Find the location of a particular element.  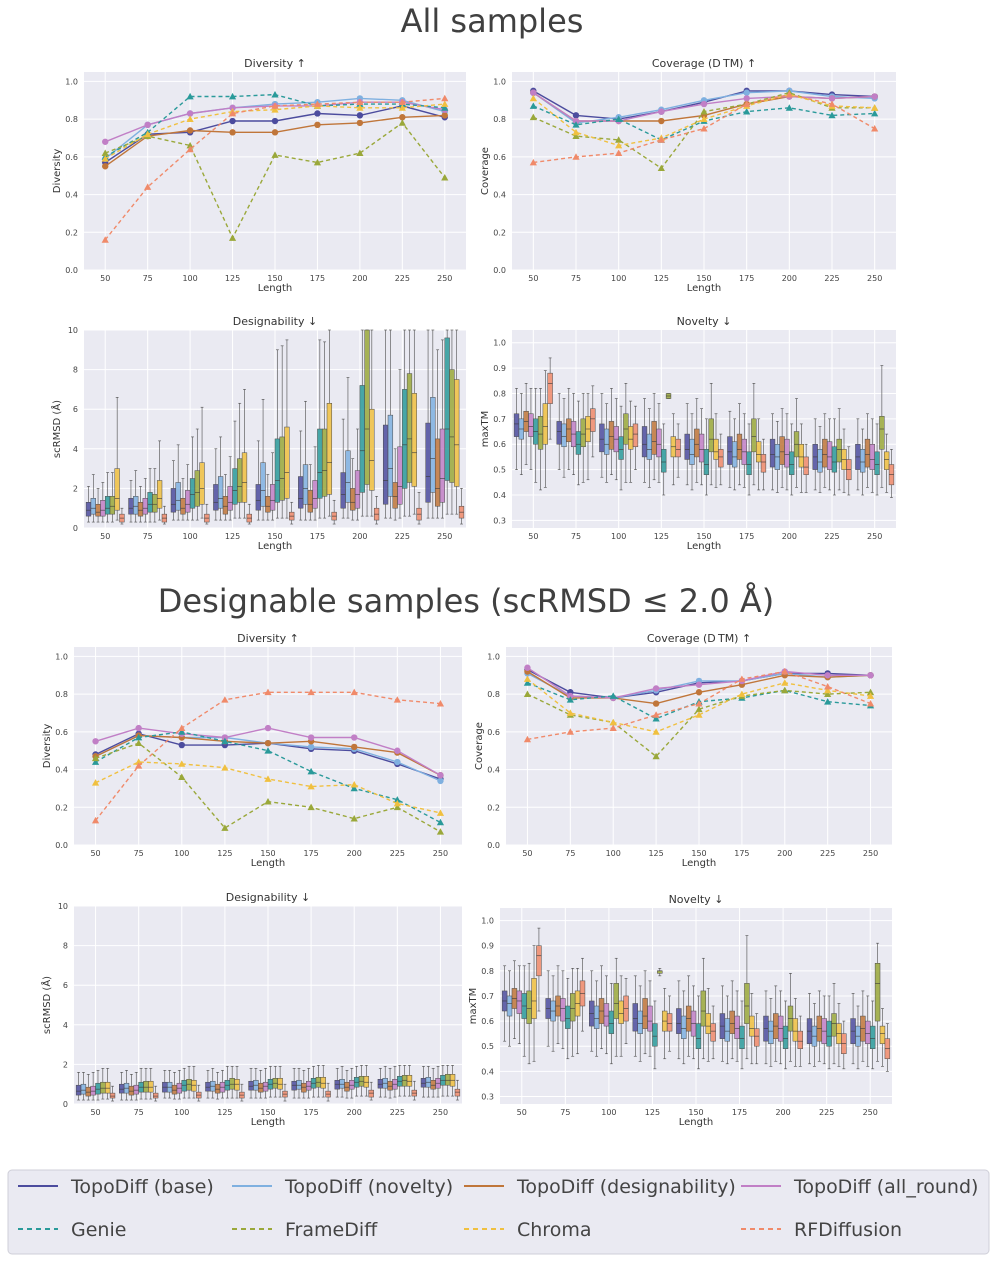

legend-label: Genie is located at coordinates (98, 1230).